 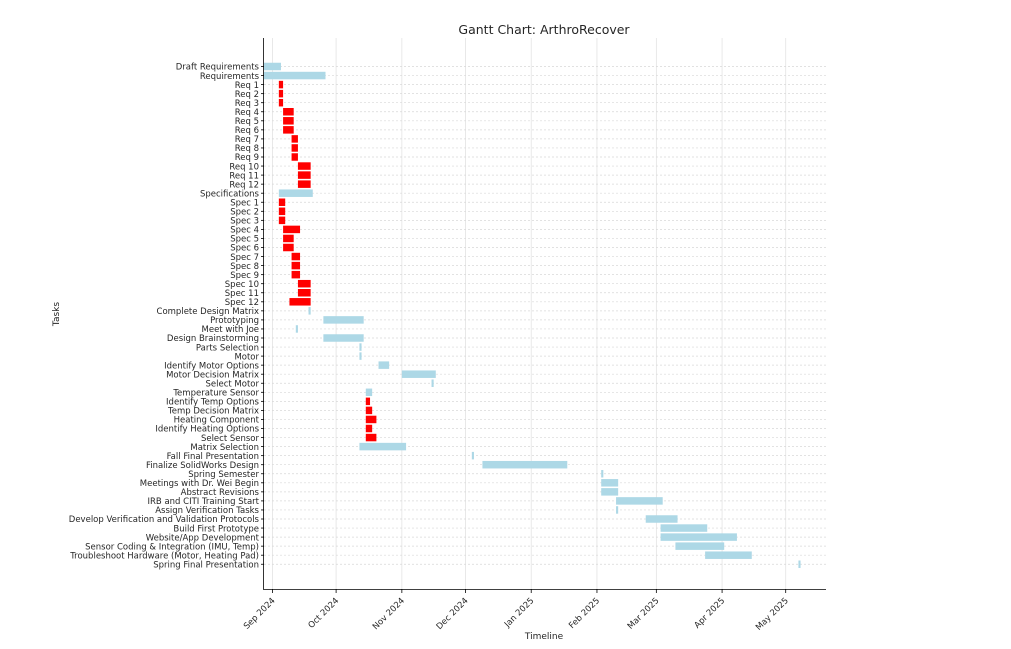 What do you see at coordinates (208, 312) in the screenshot?
I see `task-label: Complete Design Matrix` at bounding box center [208, 312].